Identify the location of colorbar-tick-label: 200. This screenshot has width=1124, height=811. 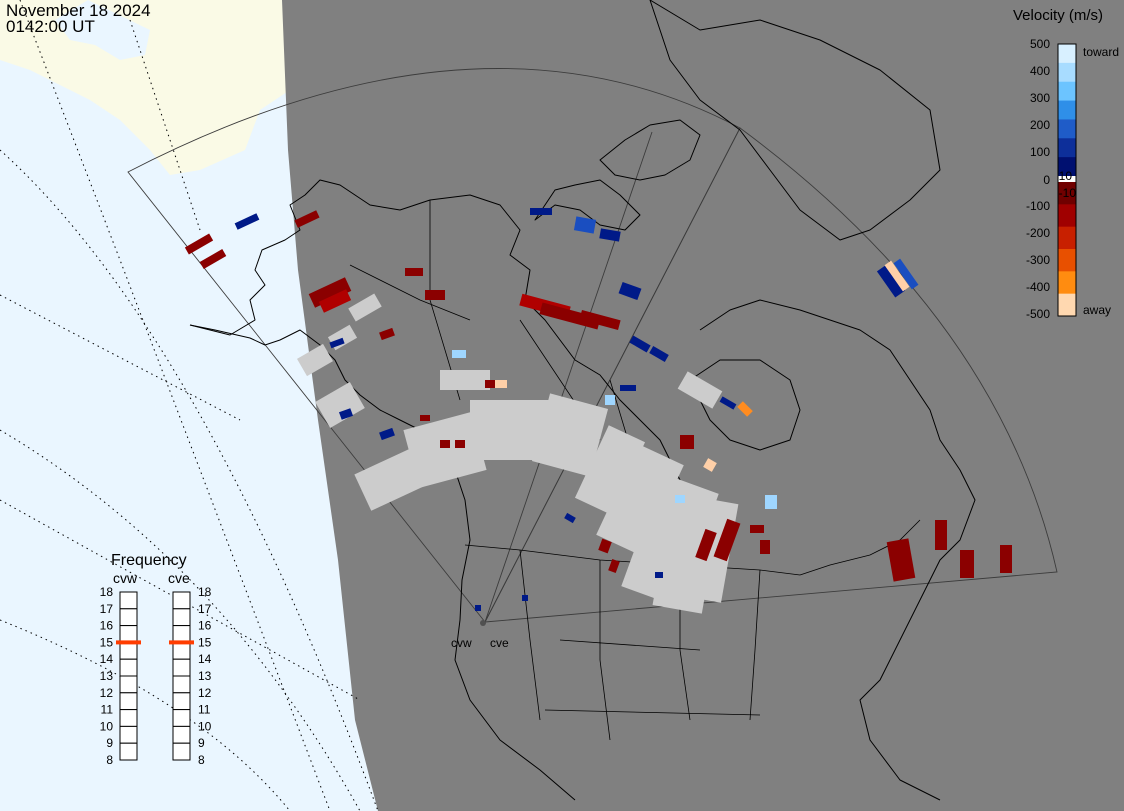
(1040, 125).